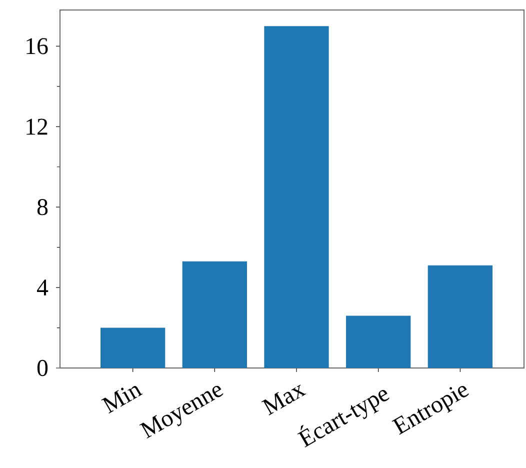 The width and height of the screenshot is (526, 468). I want to click on y-tick-label: 4, so click(42, 288).